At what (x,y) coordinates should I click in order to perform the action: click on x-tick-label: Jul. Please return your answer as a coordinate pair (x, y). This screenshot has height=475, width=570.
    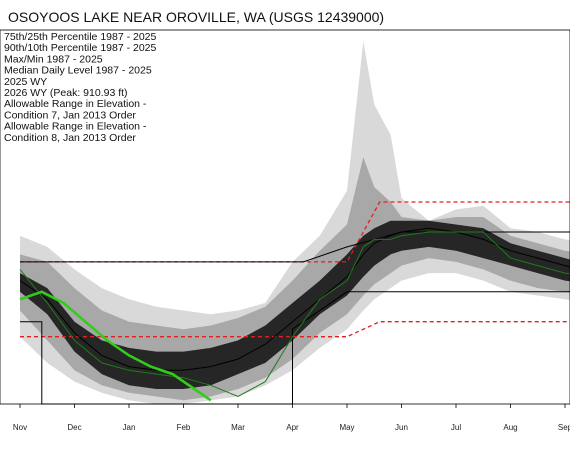
    Looking at the image, I should click on (456, 427).